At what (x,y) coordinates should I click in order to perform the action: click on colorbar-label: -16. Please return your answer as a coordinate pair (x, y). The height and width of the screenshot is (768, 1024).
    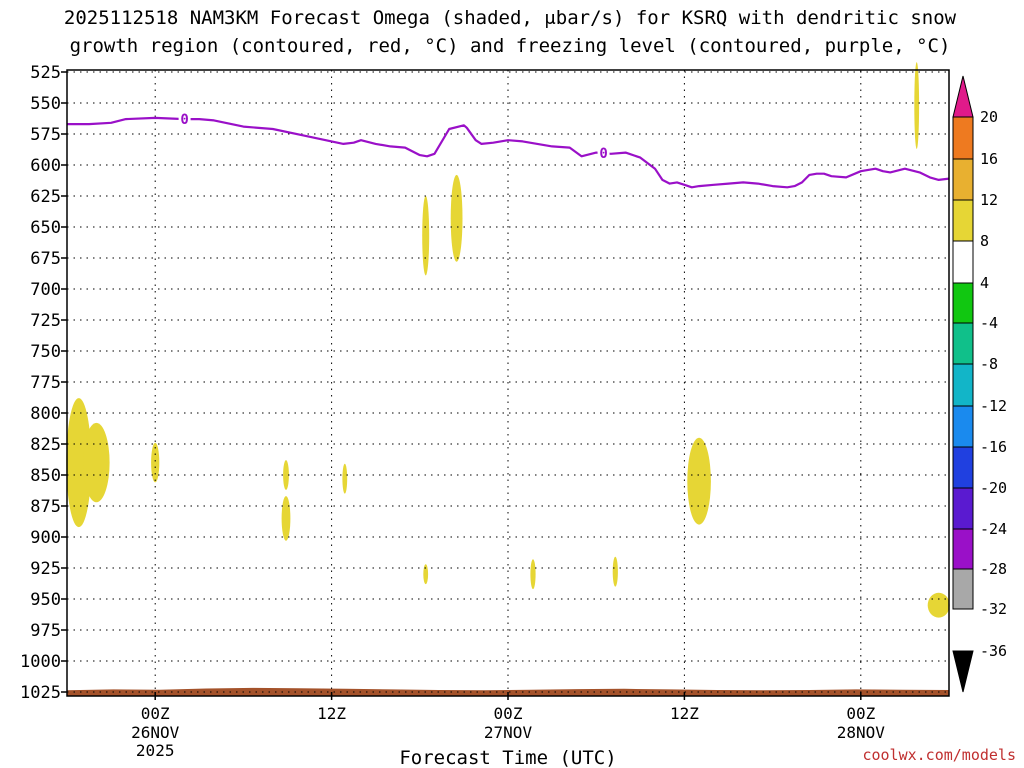
    Looking at the image, I should click on (993, 447).